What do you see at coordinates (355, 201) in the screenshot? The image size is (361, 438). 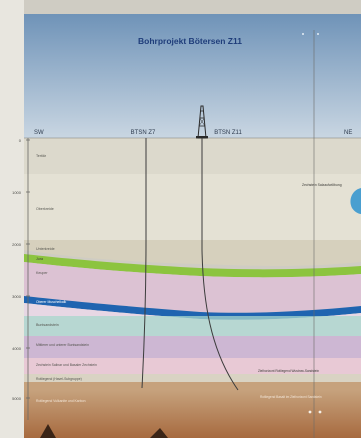 I see `salt-dome` at bounding box center [355, 201].